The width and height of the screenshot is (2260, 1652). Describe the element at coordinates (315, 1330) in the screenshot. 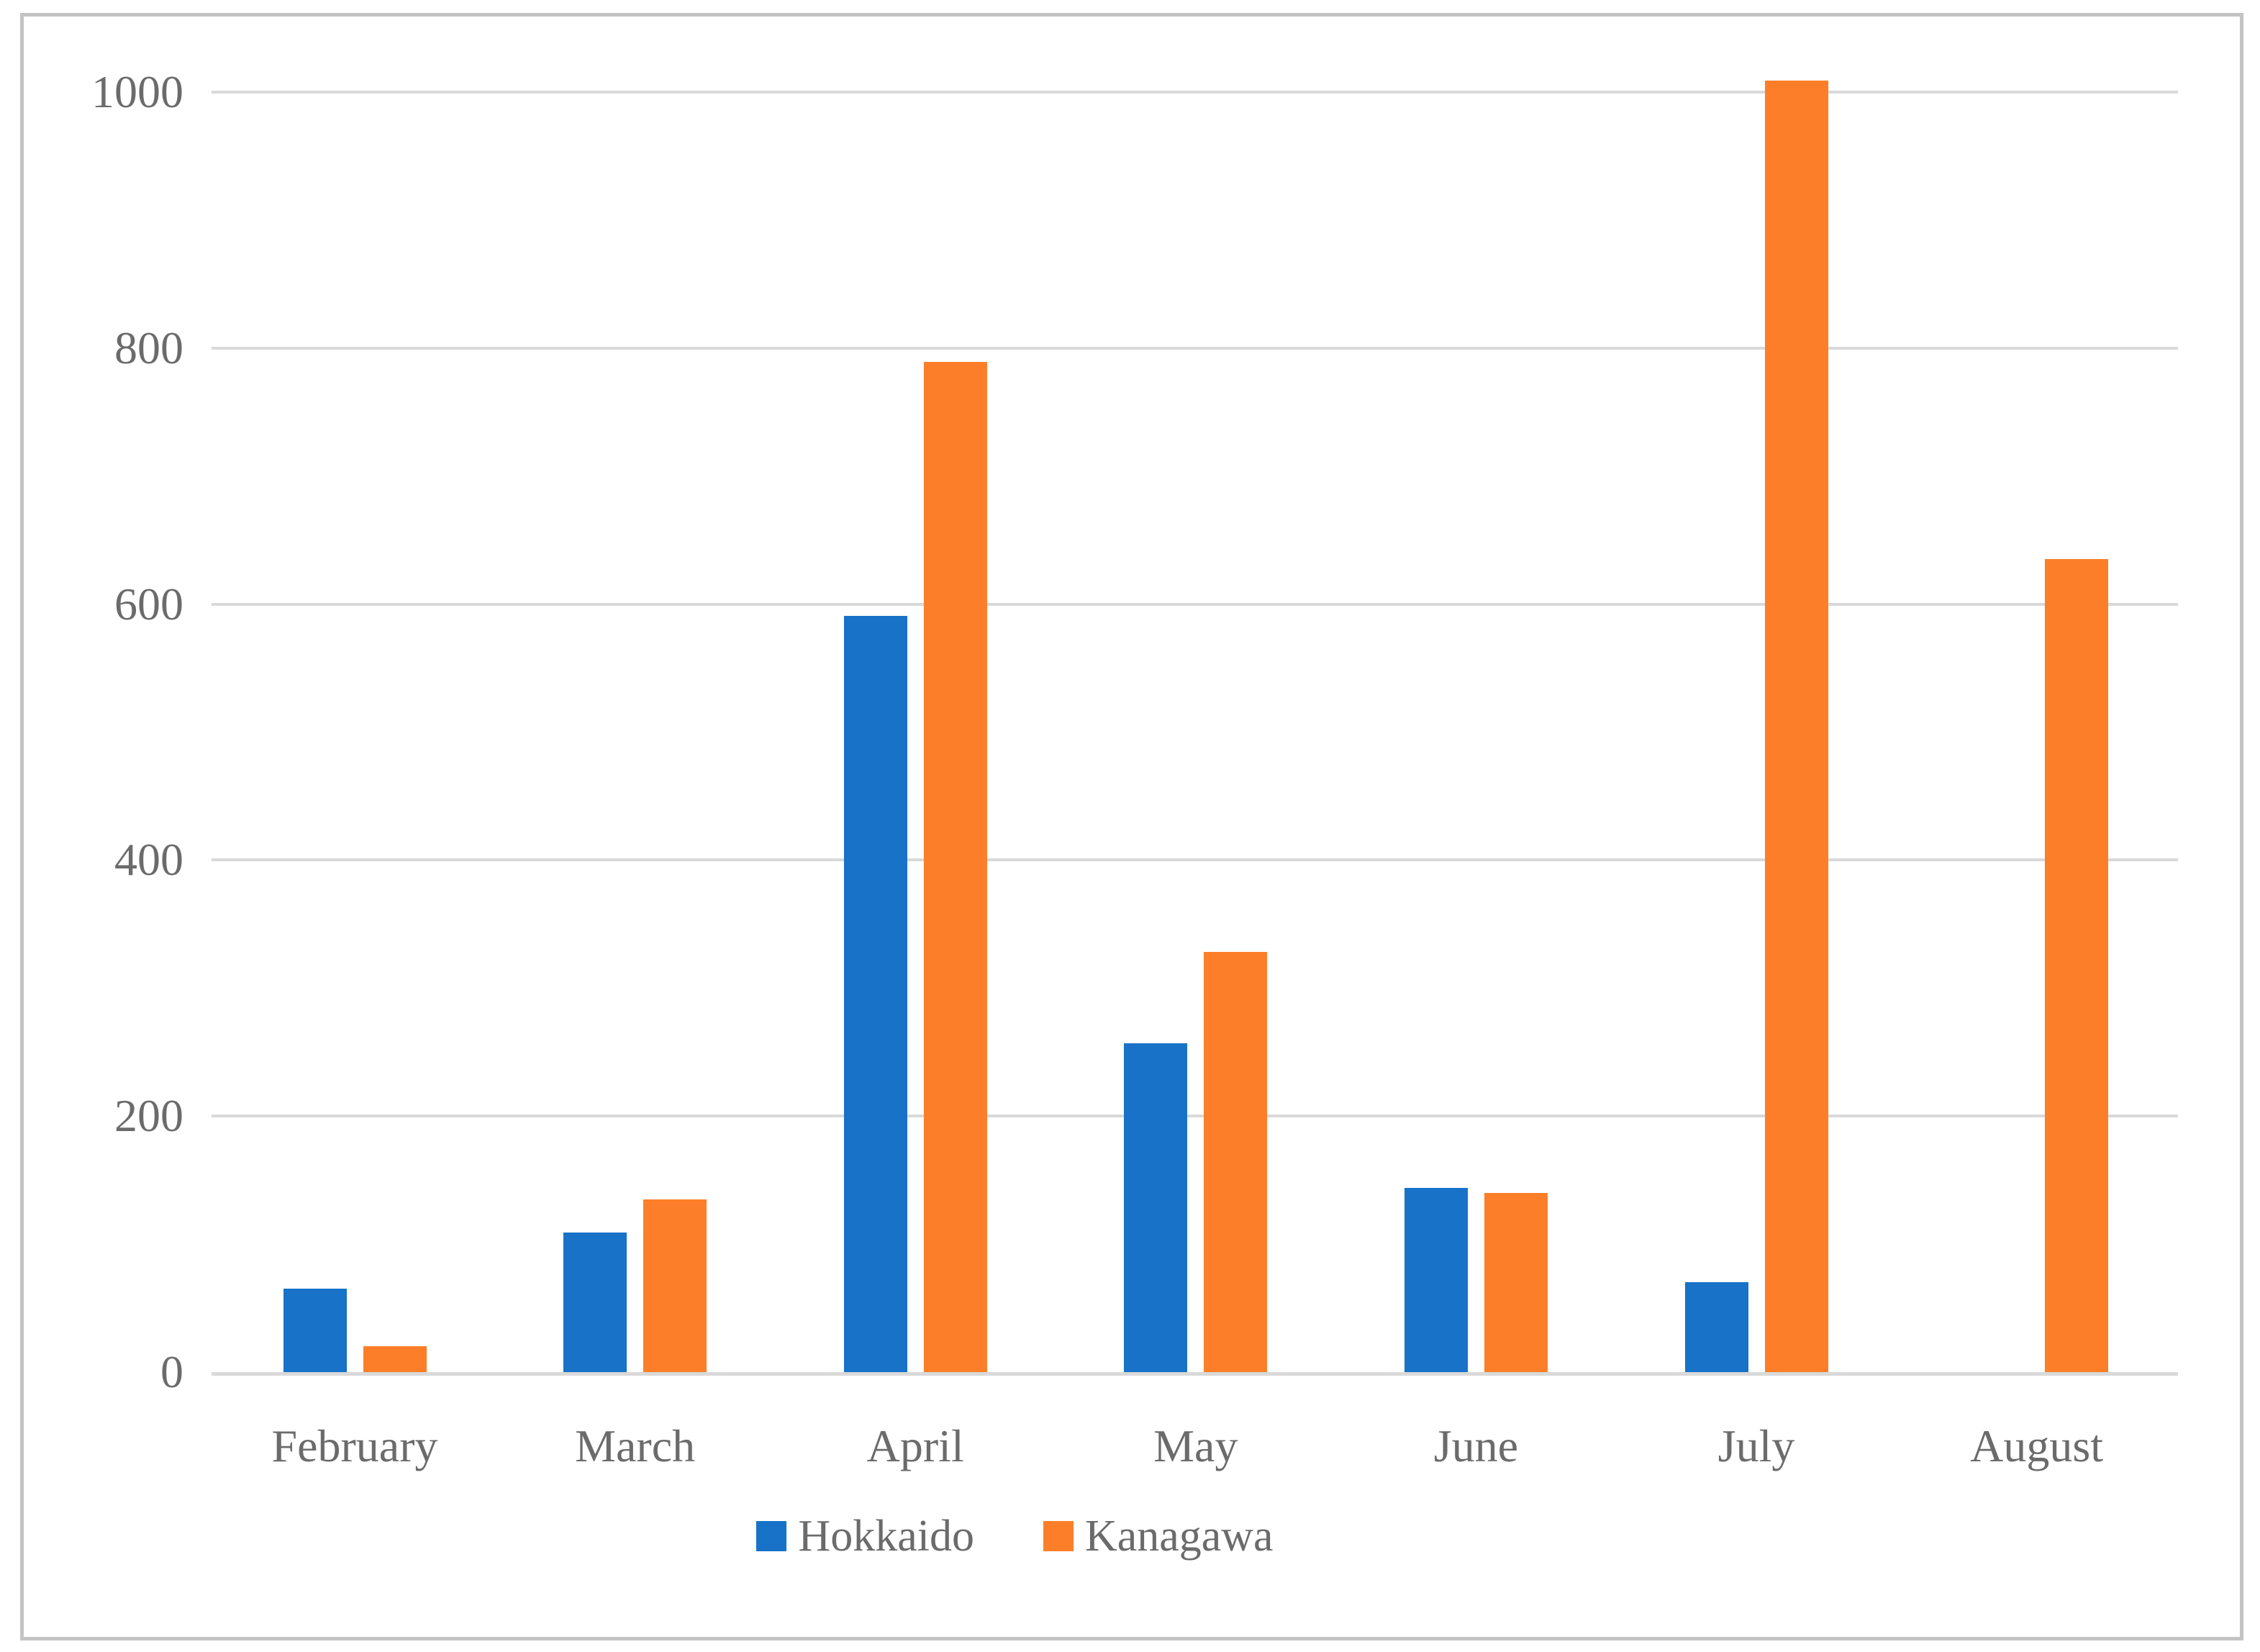

I see `bar-hokkaido-february` at that location.